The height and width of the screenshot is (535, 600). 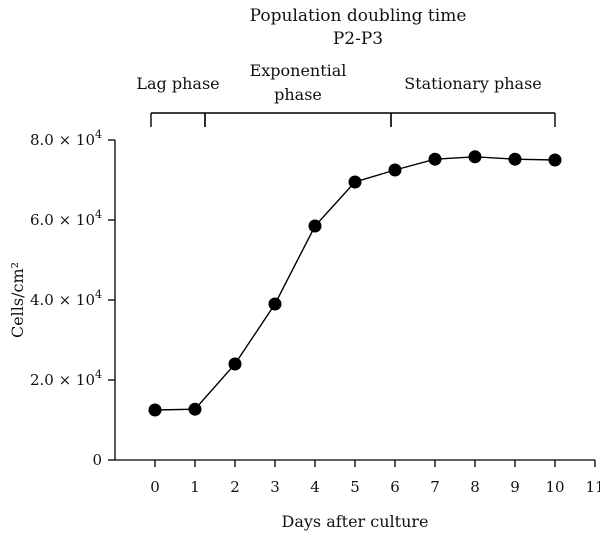 What do you see at coordinates (17, 300) in the screenshot?
I see `y-axis-label: Cells/cm²` at bounding box center [17, 300].